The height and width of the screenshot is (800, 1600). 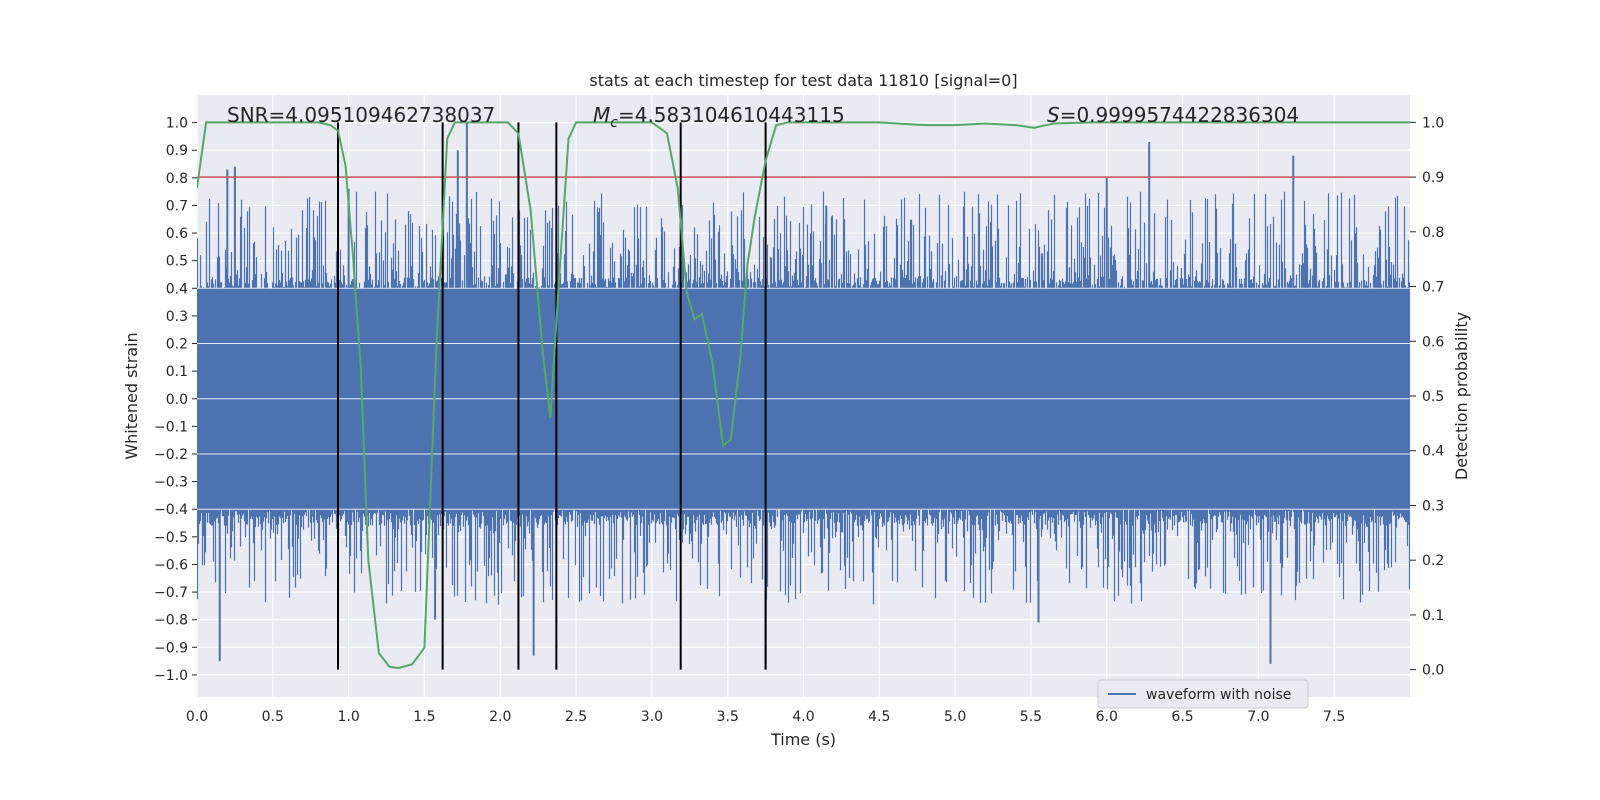 I want to click on y-tick-label: −0.8, so click(x=171, y=621).